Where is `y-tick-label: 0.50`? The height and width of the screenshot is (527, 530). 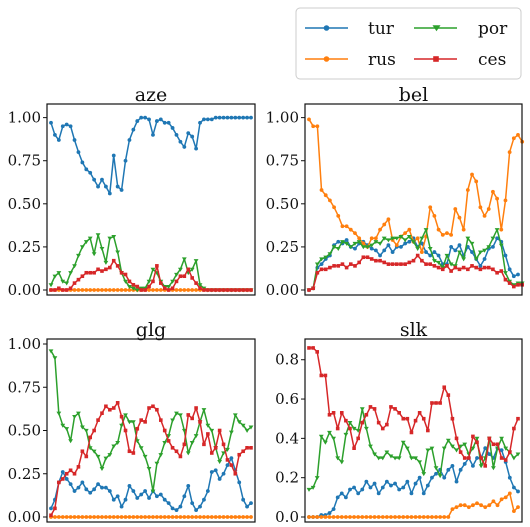 y-tick-label: 0.50 is located at coordinates (282, 204).